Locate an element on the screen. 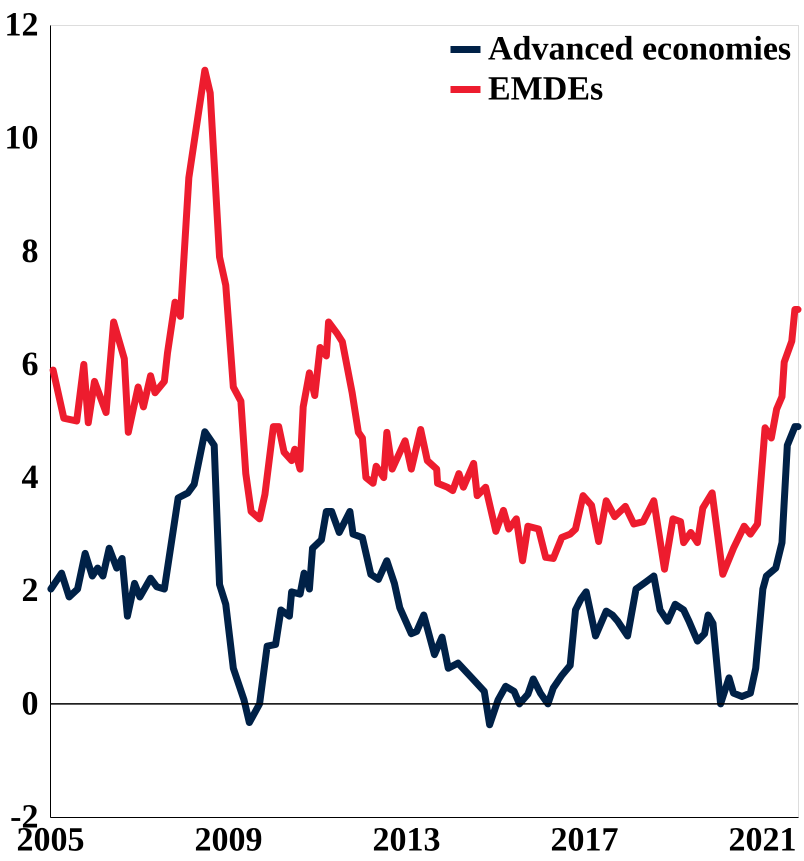 The width and height of the screenshot is (804, 861). x-tick-label: 2021 is located at coordinates (762, 840).